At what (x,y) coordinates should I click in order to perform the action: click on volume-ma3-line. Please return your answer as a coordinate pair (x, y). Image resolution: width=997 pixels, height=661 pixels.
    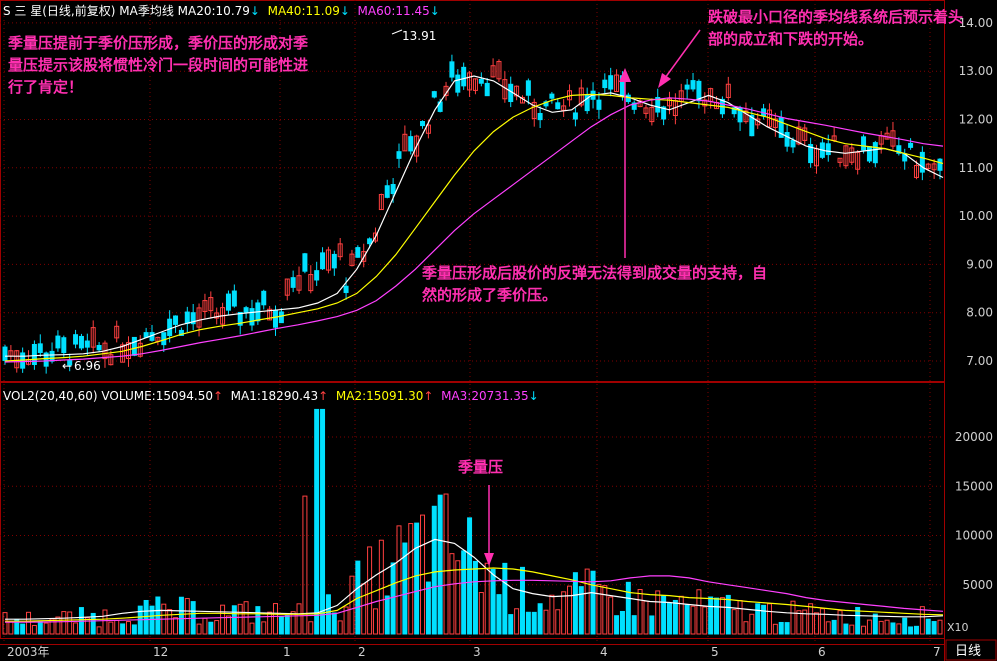
    Looking at the image, I should click on (474, 599).